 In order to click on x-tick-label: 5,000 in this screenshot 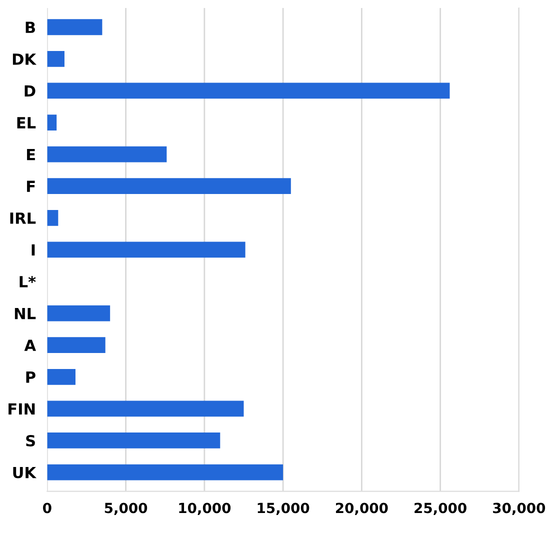, I will do `click(126, 508)`.